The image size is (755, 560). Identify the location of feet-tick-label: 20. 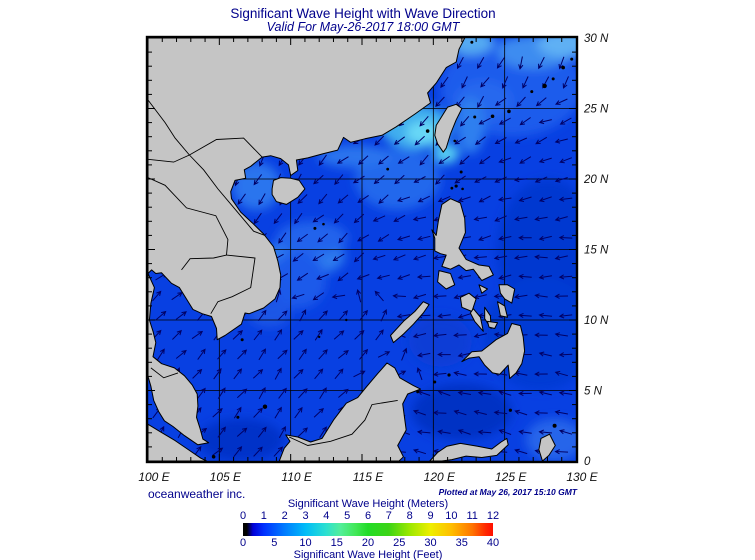
(368, 543).